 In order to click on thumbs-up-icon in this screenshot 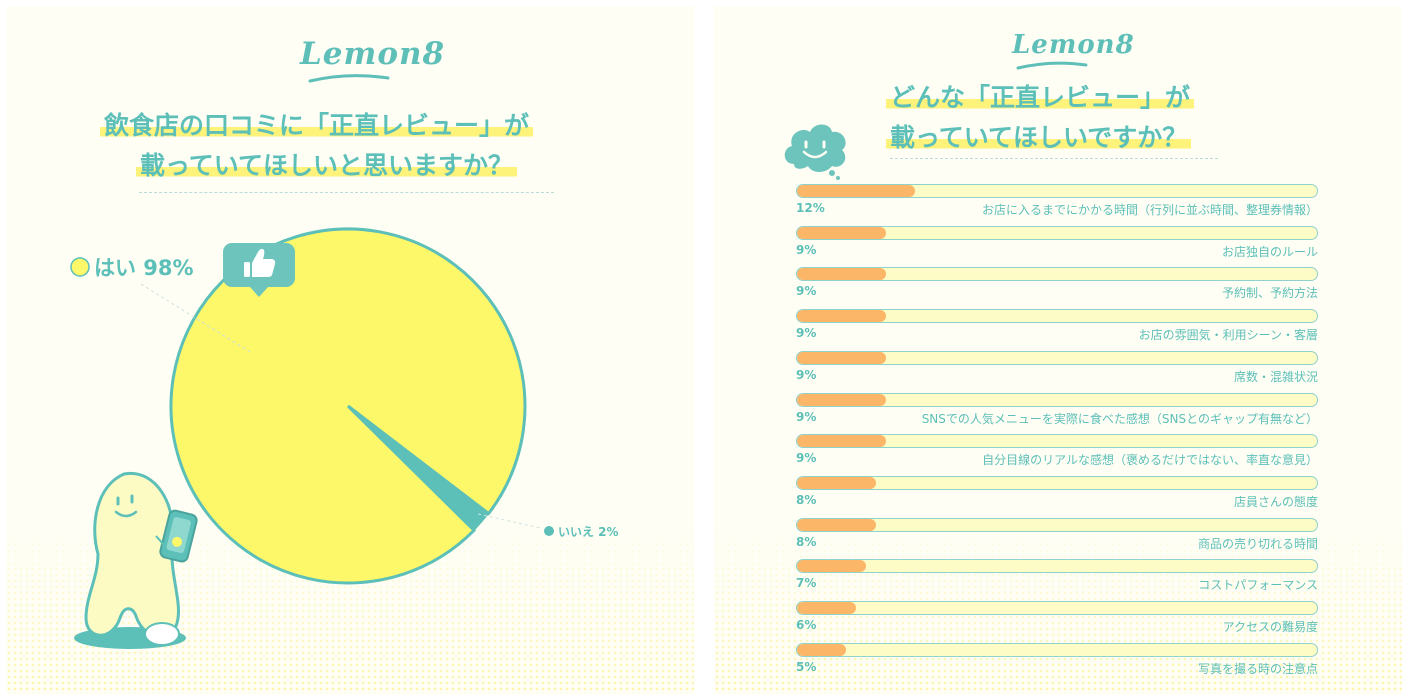, I will do `click(259, 270)`.